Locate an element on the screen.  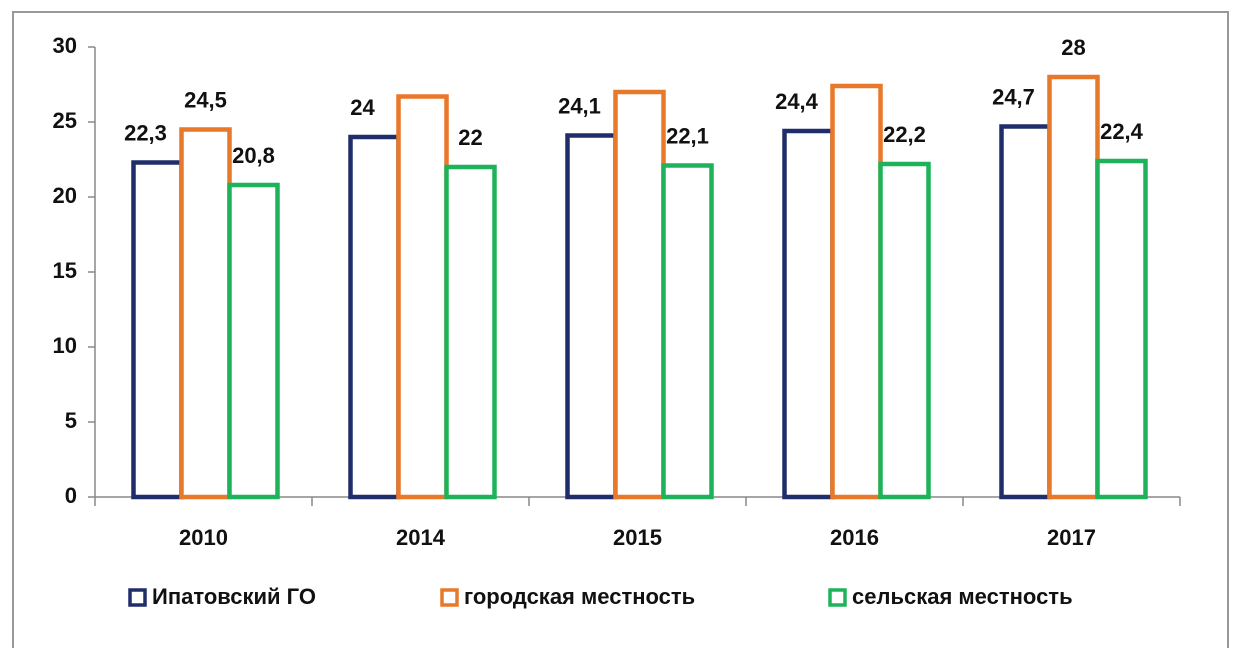
value-label: 22,2 is located at coordinates (904, 134).